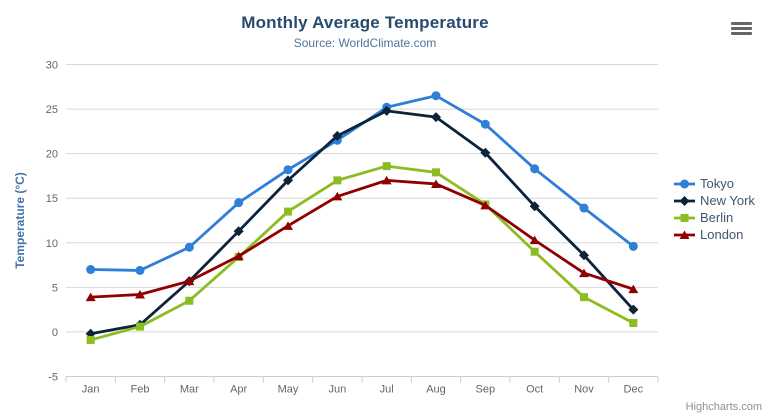 This screenshot has height=416, width=769. Describe the element at coordinates (717, 183) in the screenshot. I see `legend-label: Tokyo` at that location.